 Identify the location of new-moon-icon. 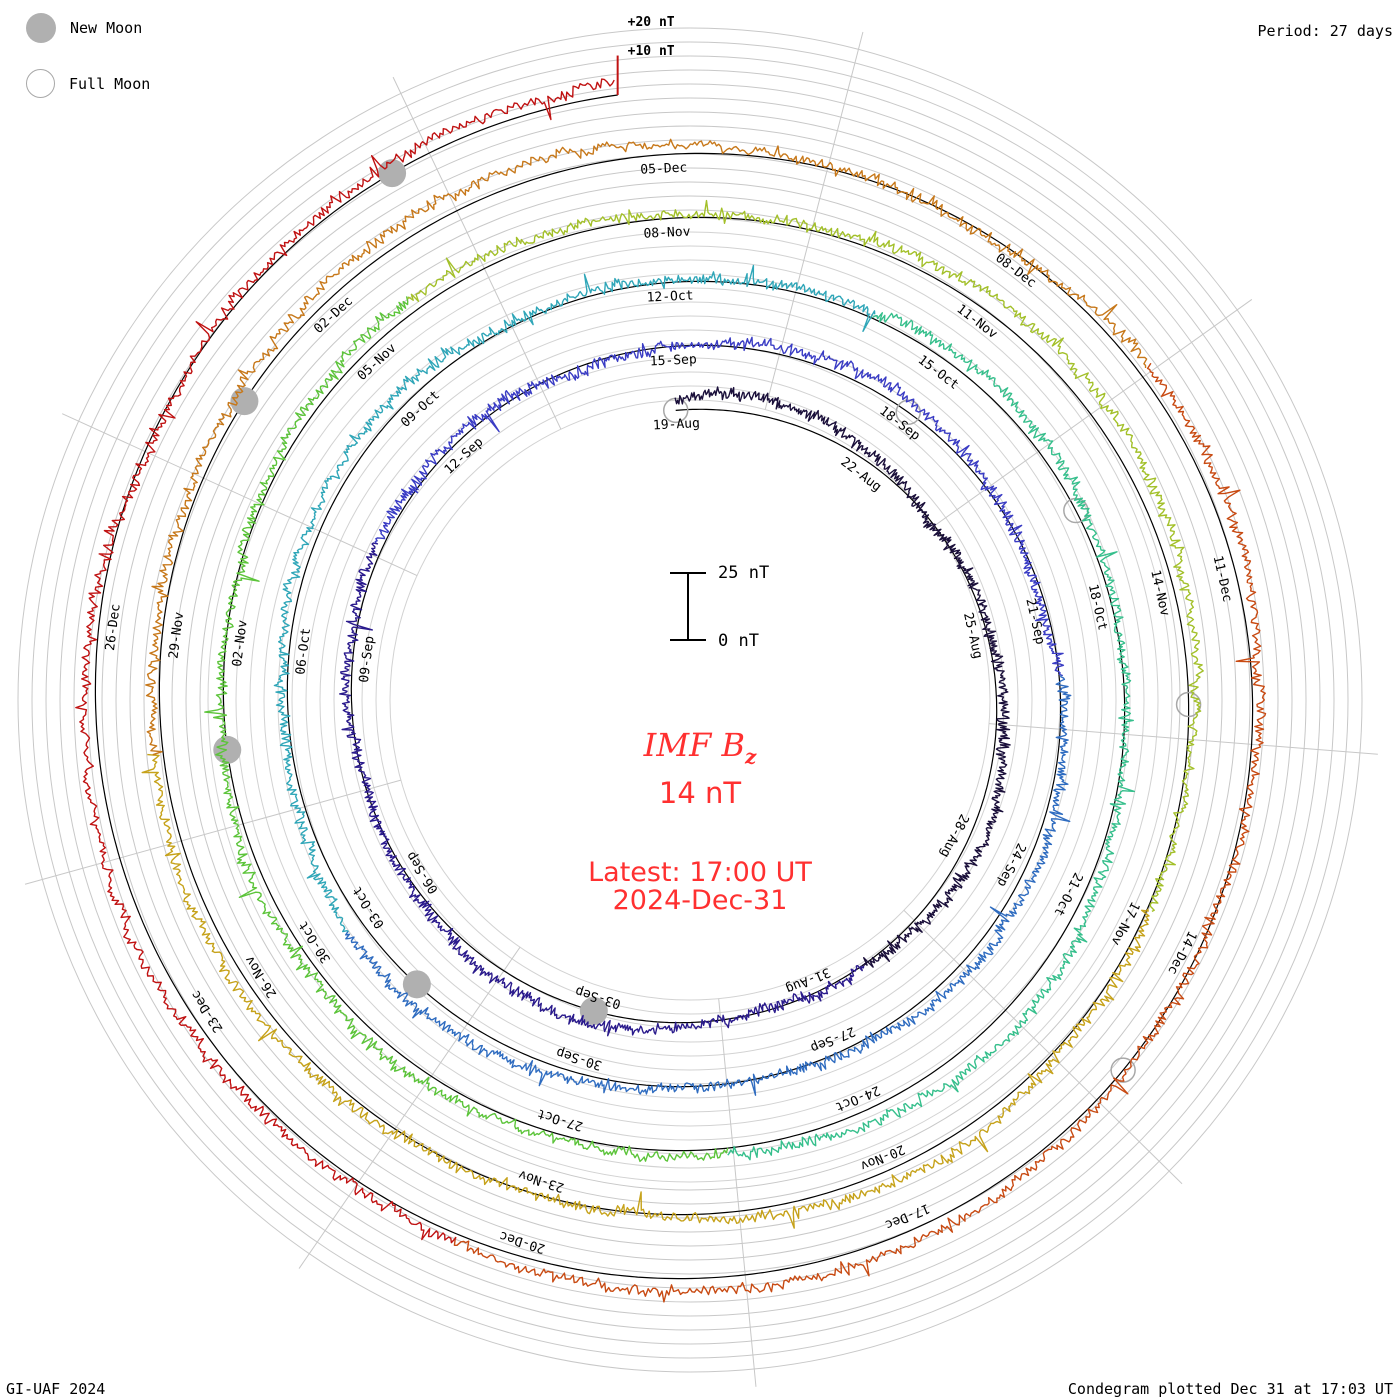
(41, 28).